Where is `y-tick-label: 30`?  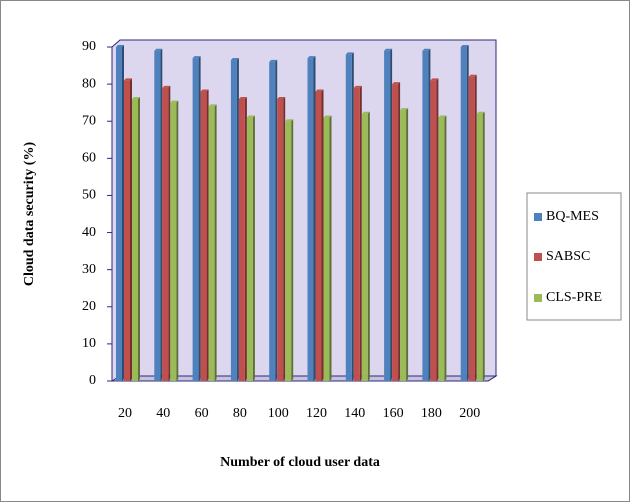 y-tick-label: 30 is located at coordinates (89, 269).